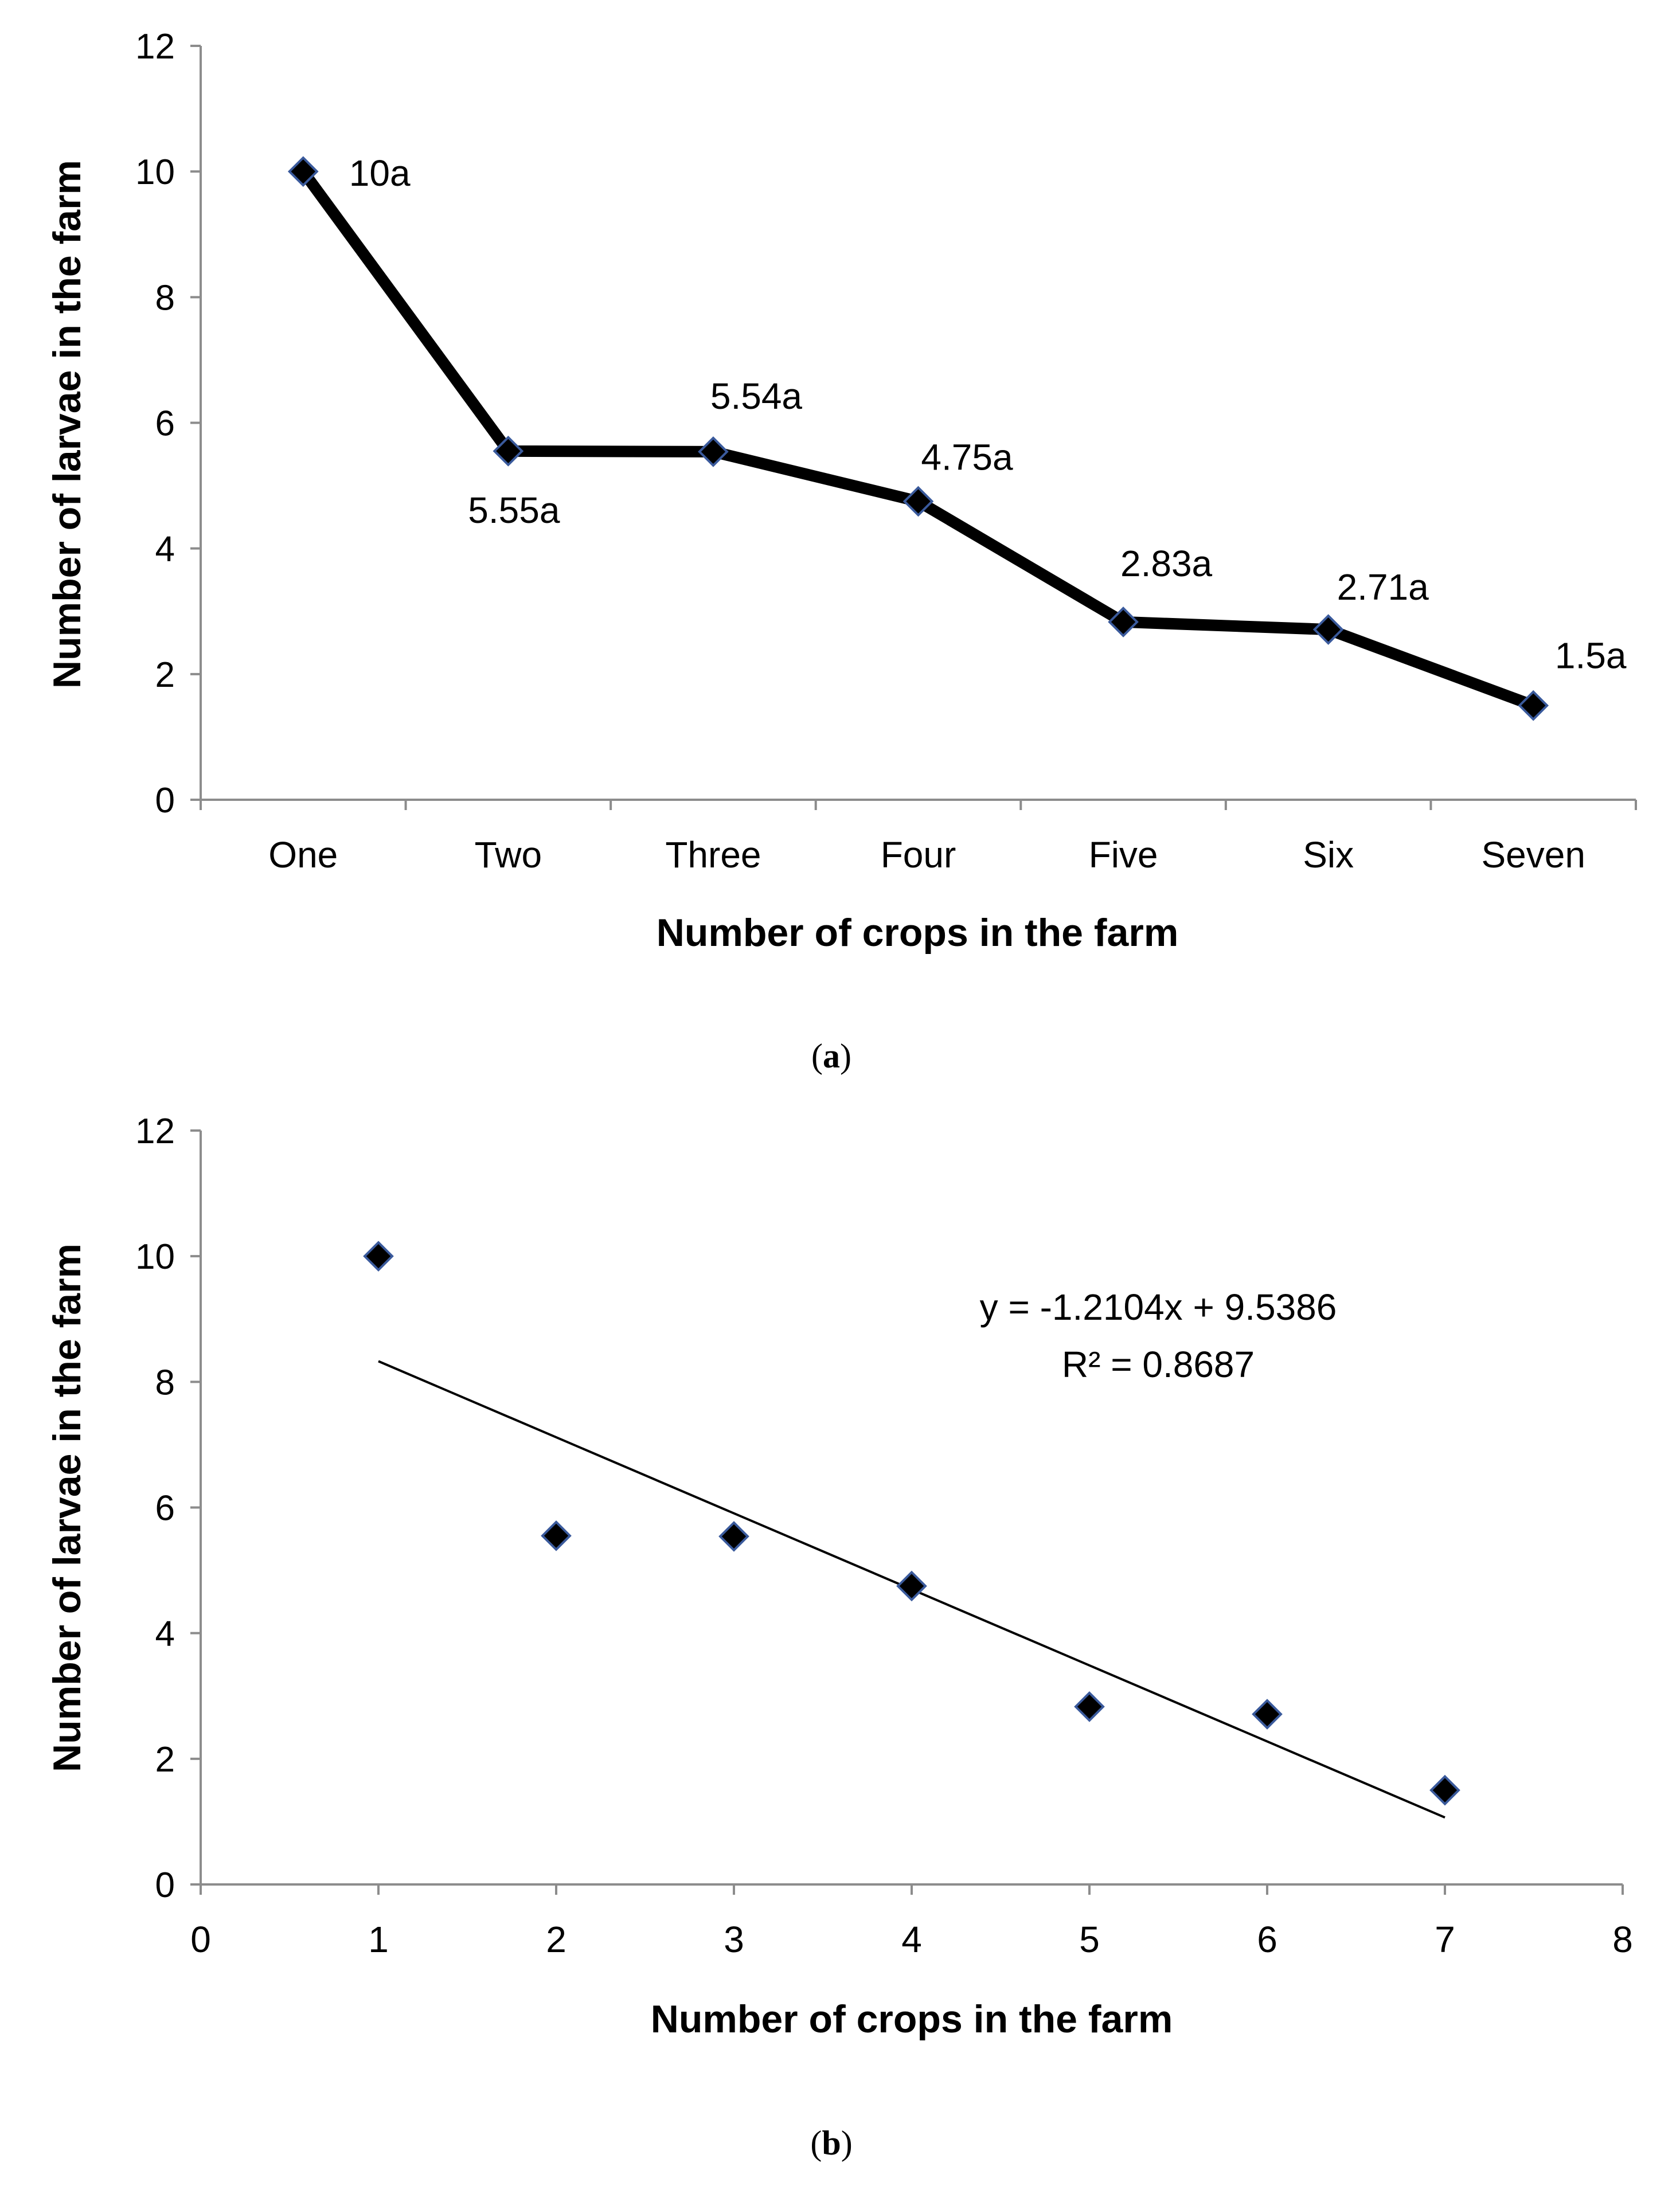  Describe the element at coordinates (918, 933) in the screenshot. I see `panel-a-x-axis-title: Number of crops in the farm` at that location.